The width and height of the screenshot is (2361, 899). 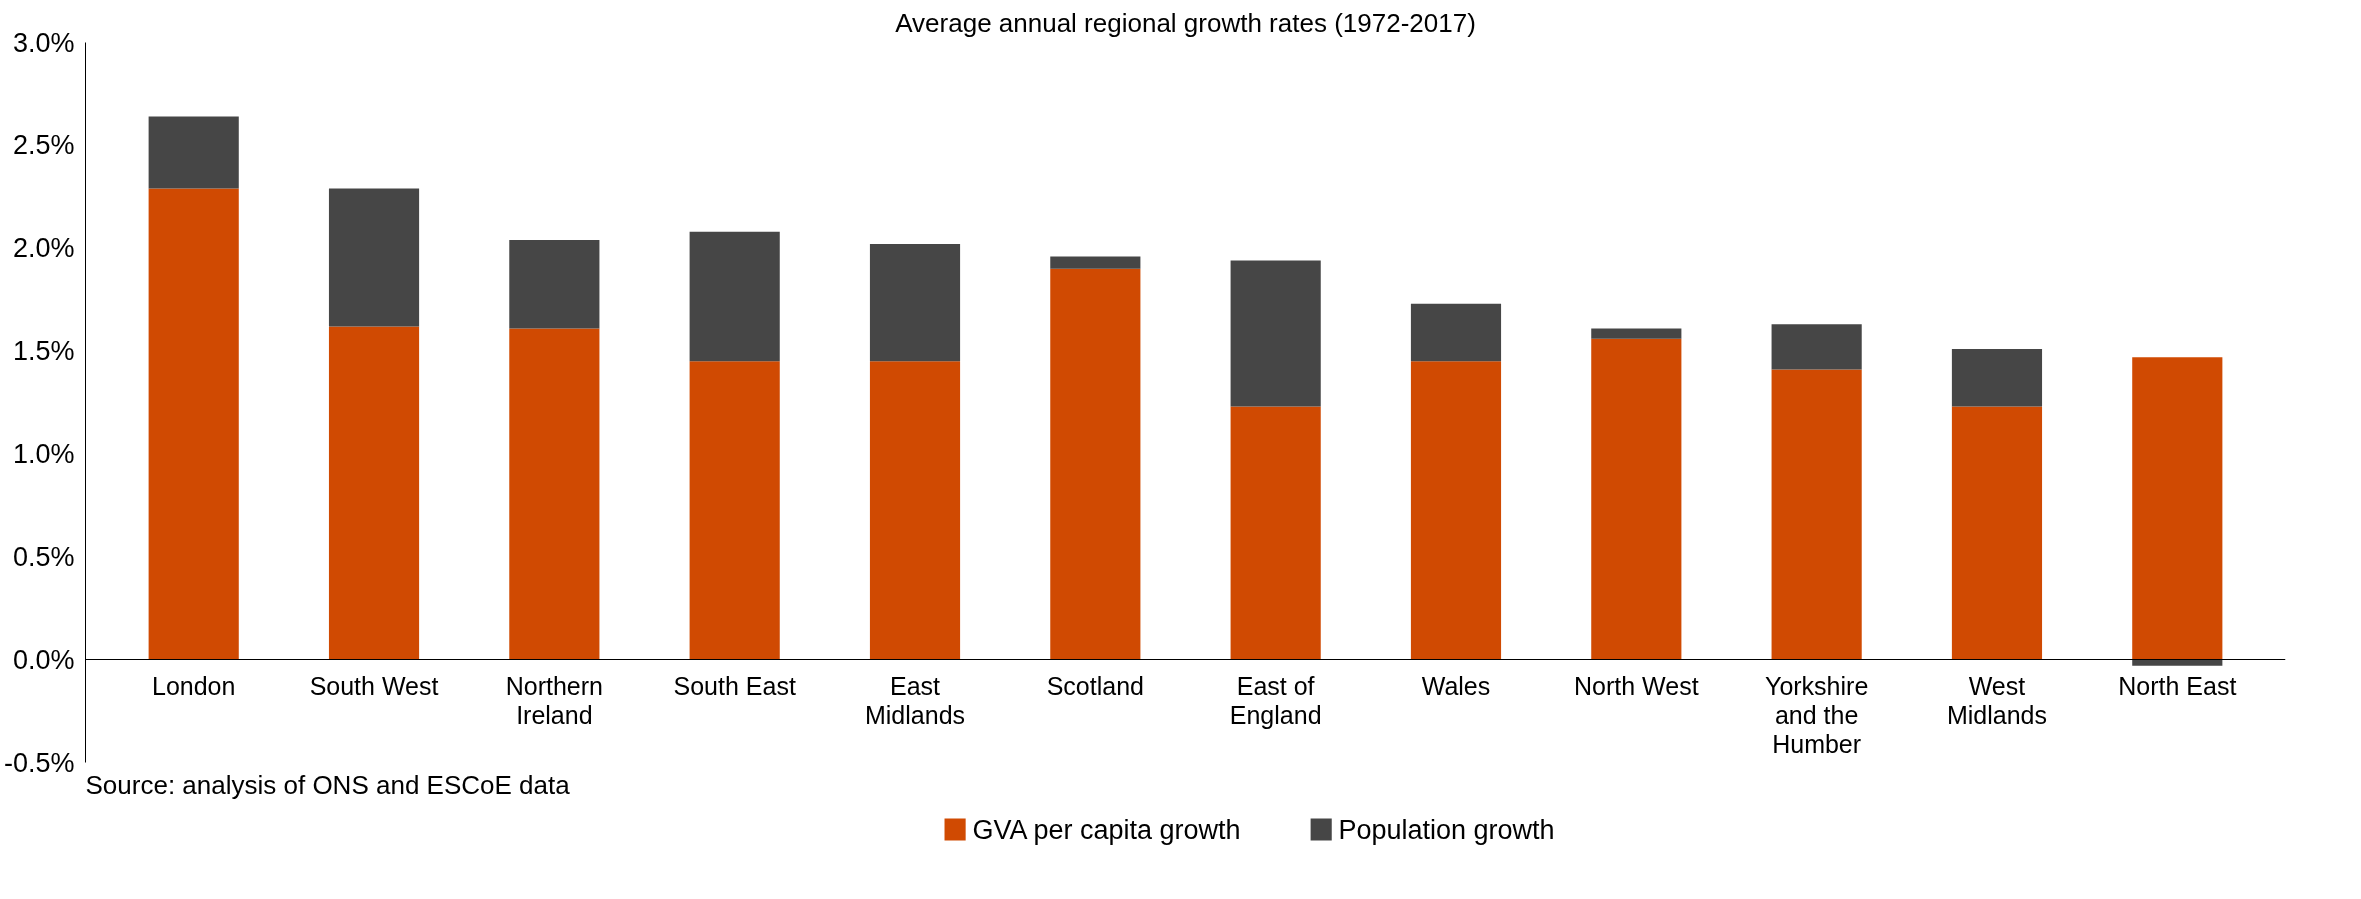 I want to click on x-tick-label: East Midlands, so click(x=915, y=700).